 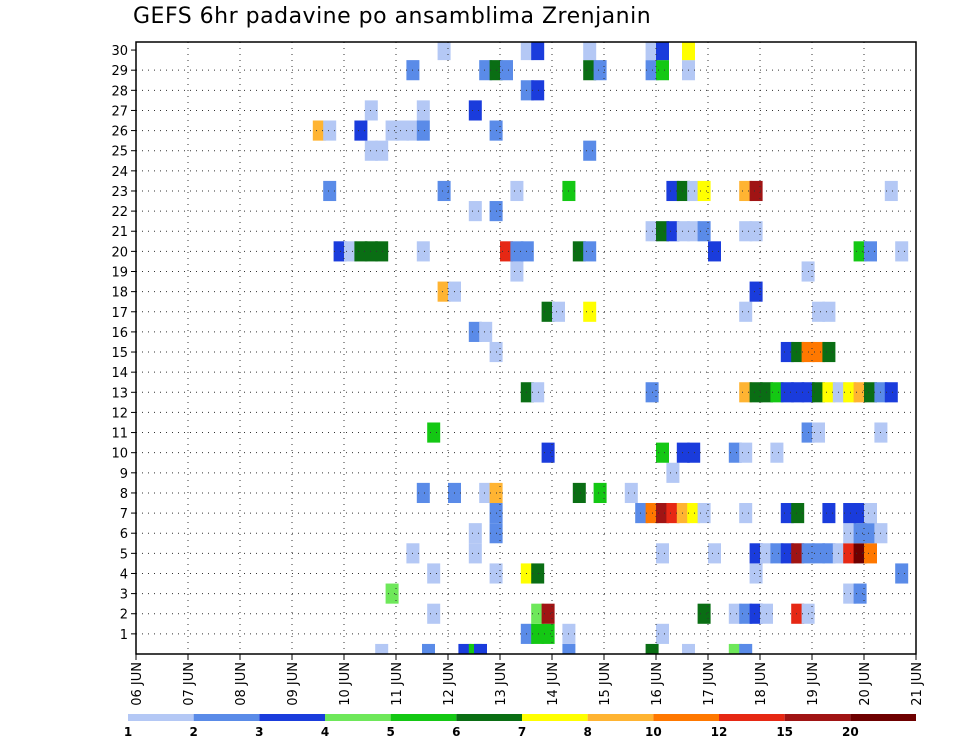 I want to click on y-tick-label: 6, so click(x=124, y=534).